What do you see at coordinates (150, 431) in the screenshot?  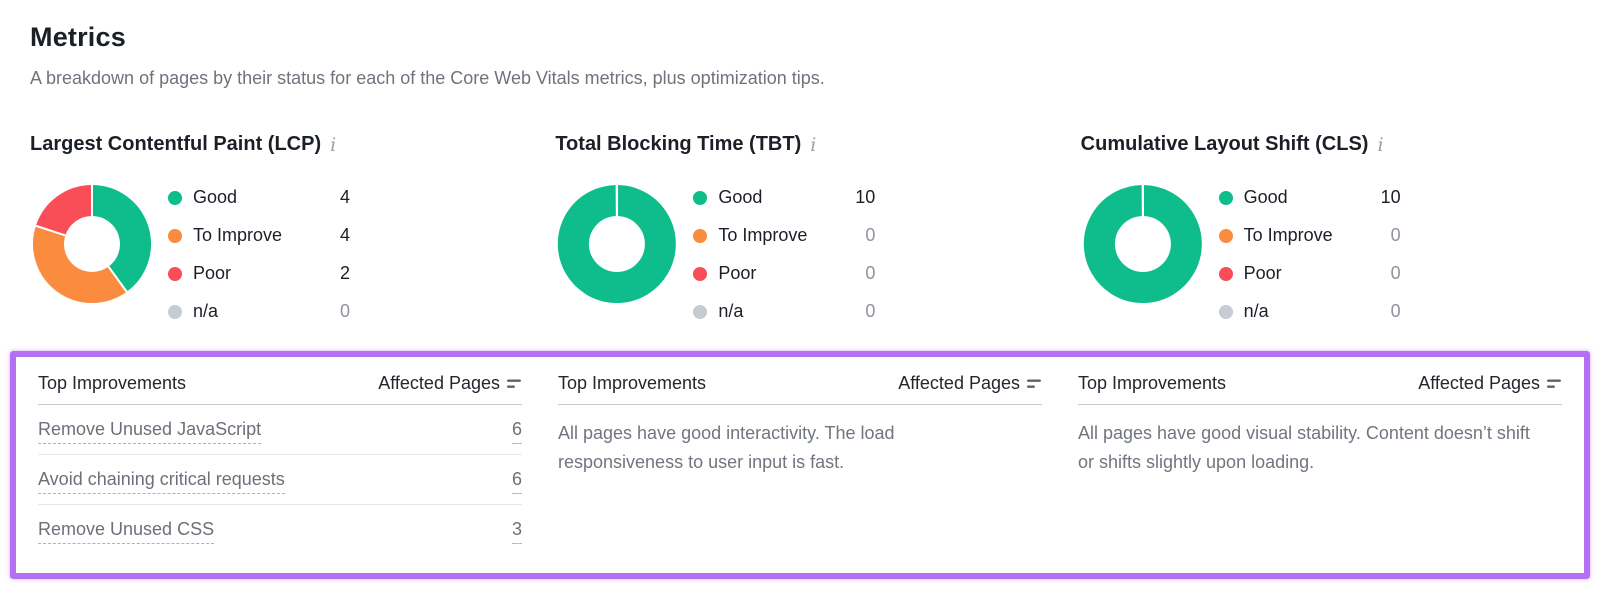 I see `improvement-link: Remove Unused JavaScript` at bounding box center [150, 431].